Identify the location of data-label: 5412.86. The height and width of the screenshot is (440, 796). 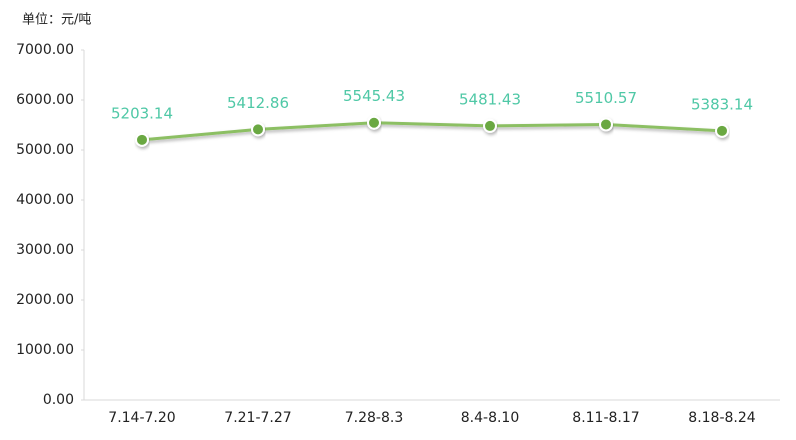
(258, 103).